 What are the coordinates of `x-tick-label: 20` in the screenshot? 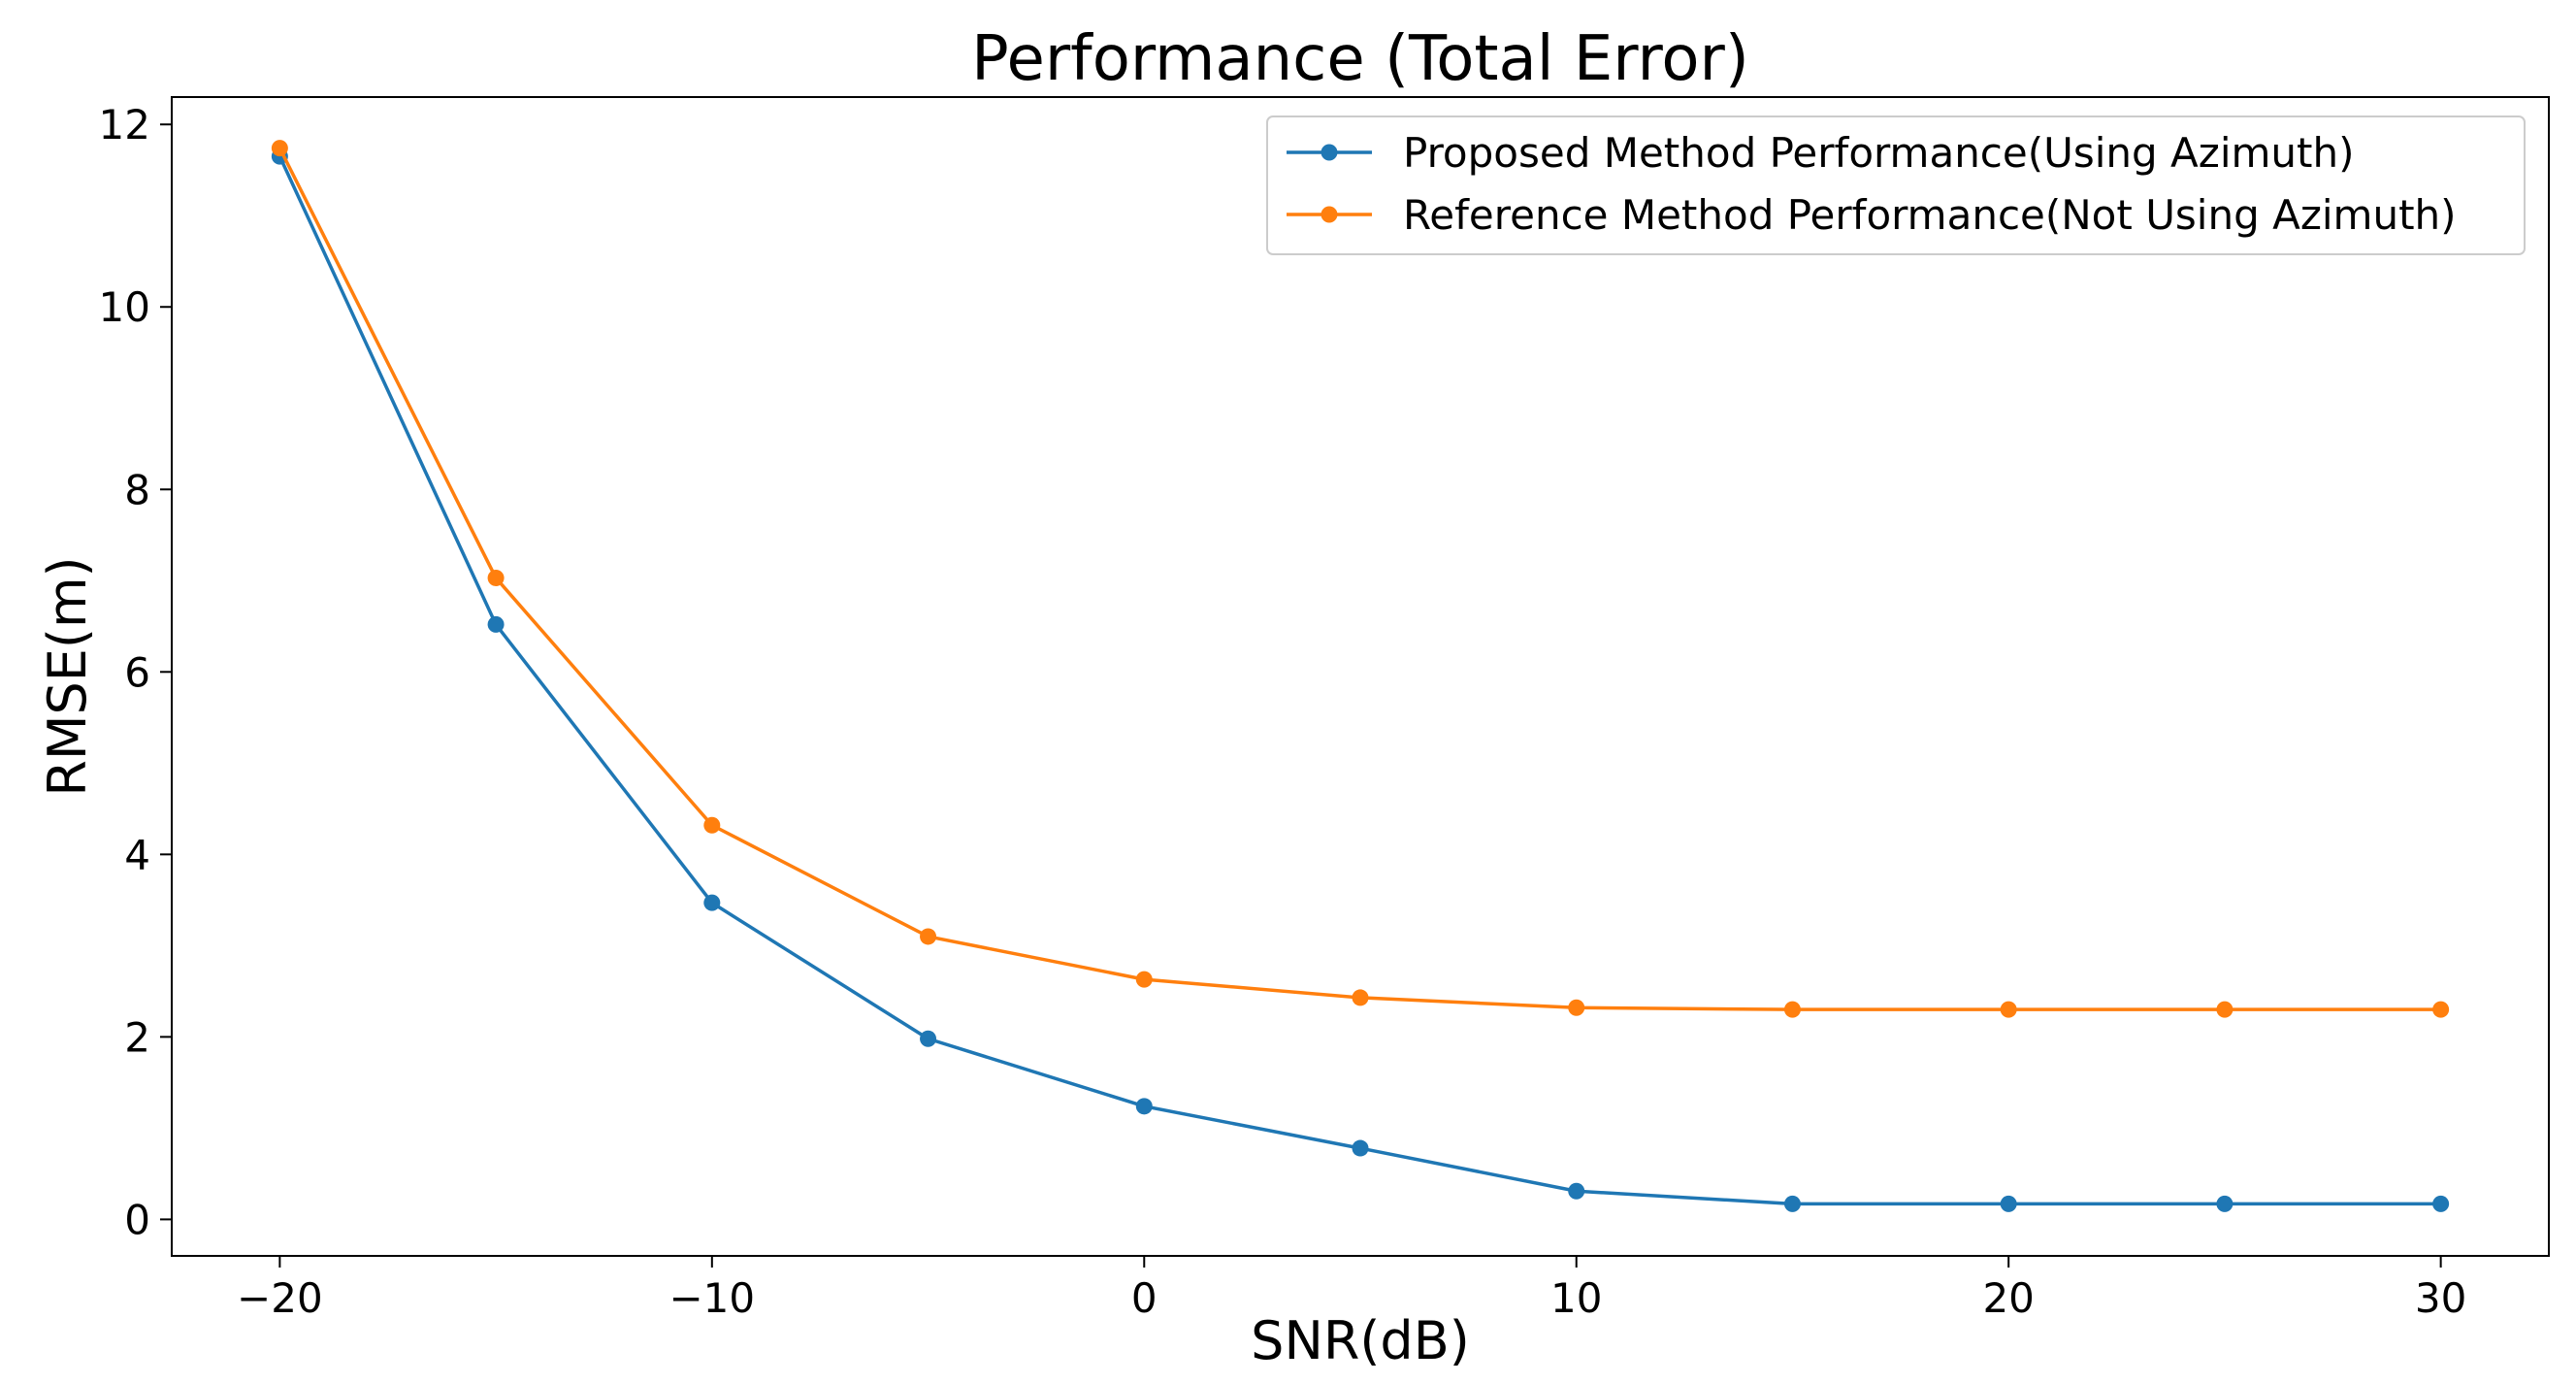 It's located at (2008, 1298).